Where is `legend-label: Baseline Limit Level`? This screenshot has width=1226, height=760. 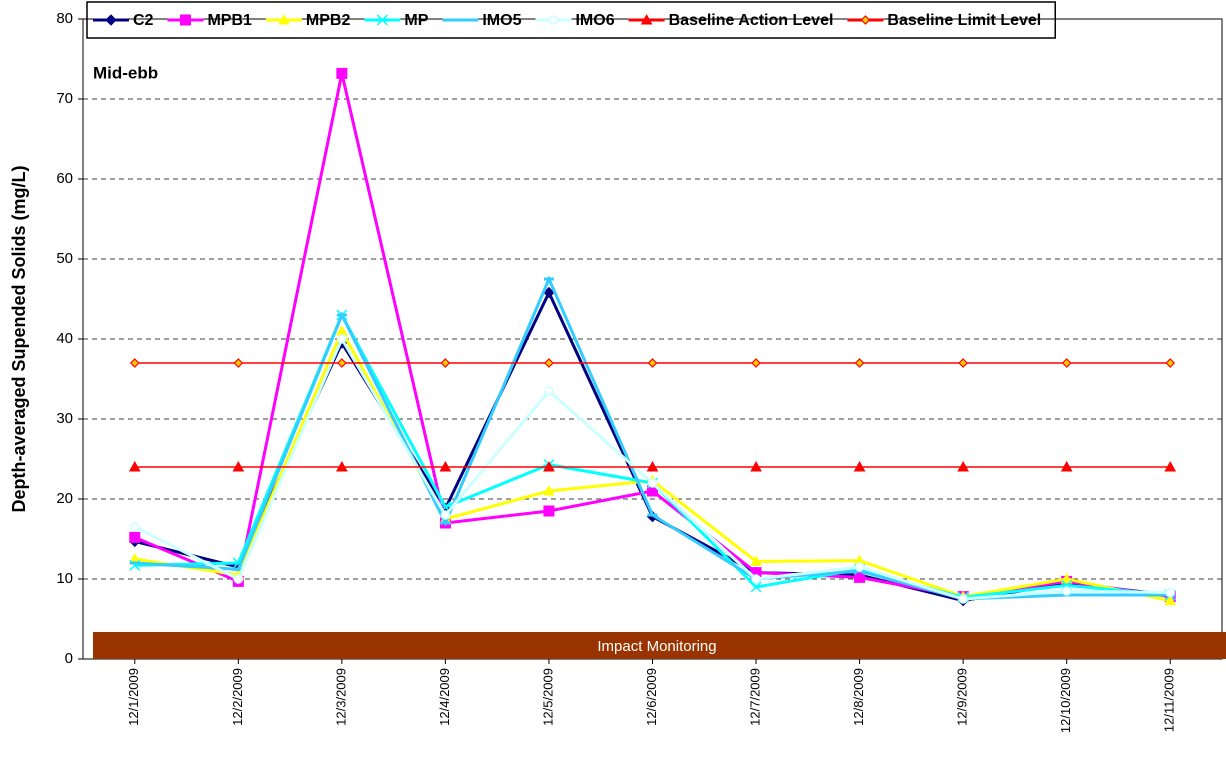
legend-label: Baseline Limit Level is located at coordinates (964, 20).